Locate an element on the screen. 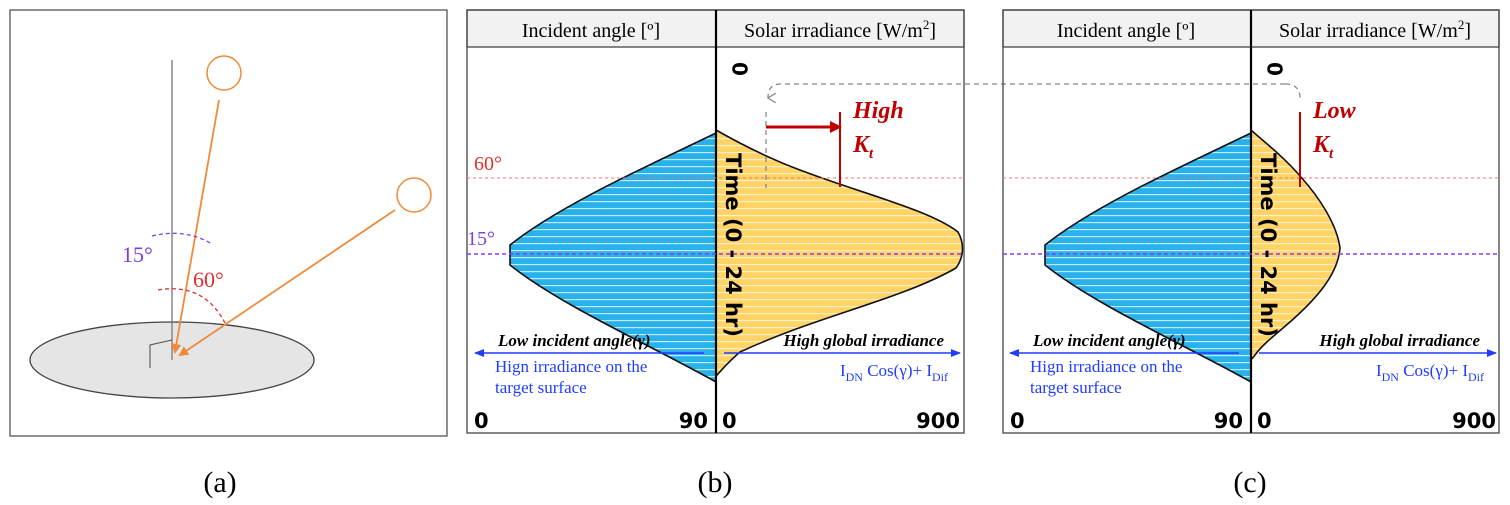  panel-c-header-left: Incident angle [º] is located at coordinates (1126, 31).